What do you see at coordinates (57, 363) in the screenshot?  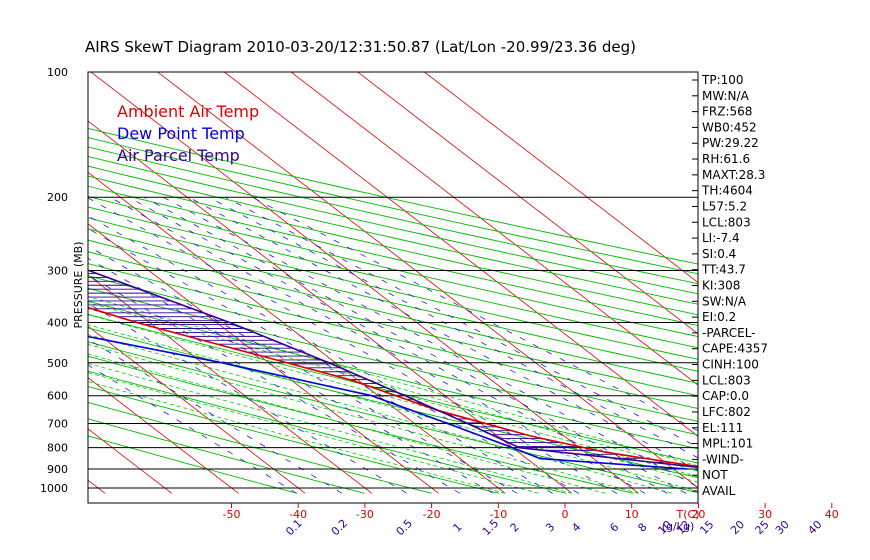 I see `pressure-tick-label: 500` at bounding box center [57, 363].